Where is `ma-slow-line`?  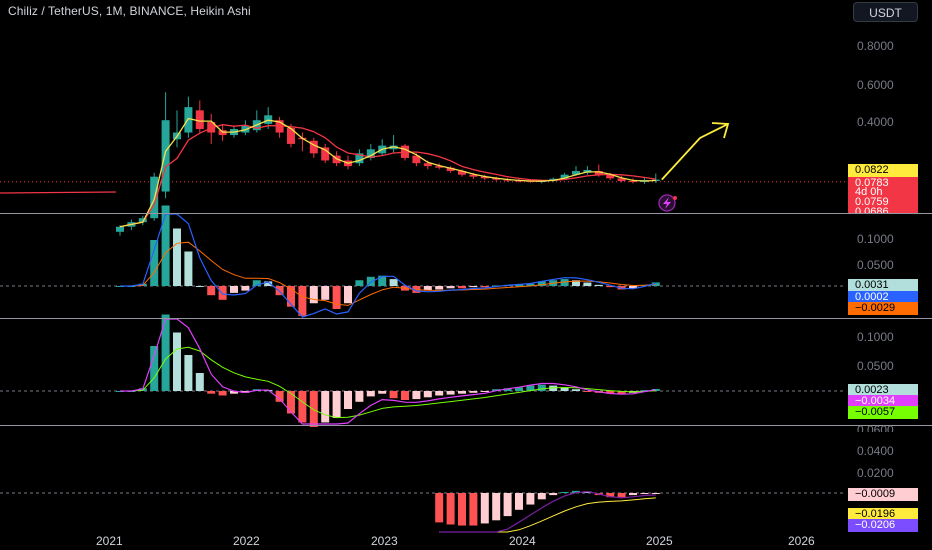
ma-slow-line is located at coordinates (387, 176).